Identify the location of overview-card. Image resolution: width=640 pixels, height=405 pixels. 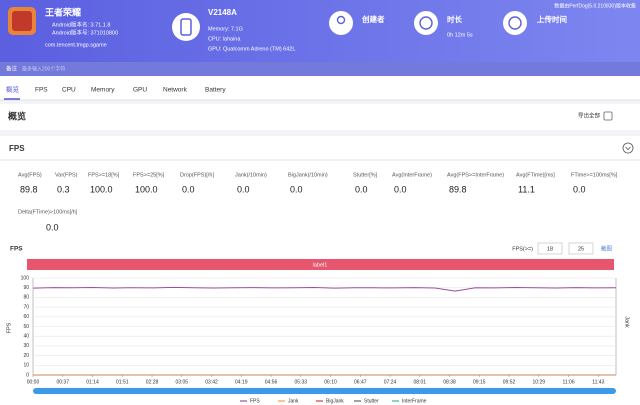
(320, 117).